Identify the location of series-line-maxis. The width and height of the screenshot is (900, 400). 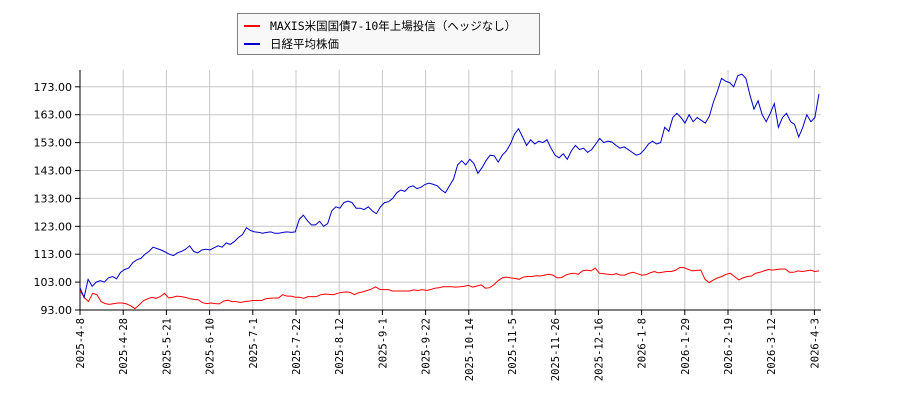
(449, 288).